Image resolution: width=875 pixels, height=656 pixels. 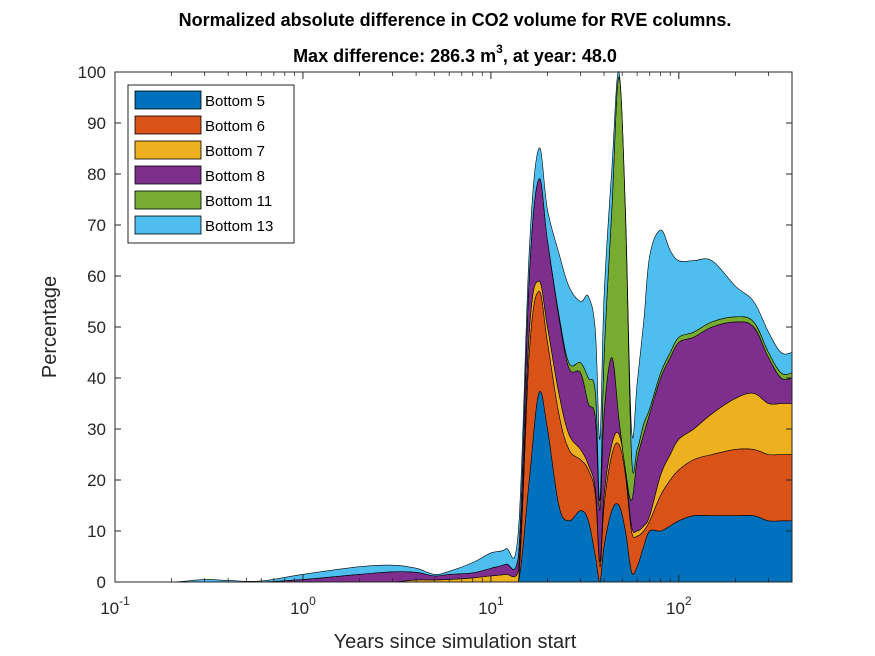 What do you see at coordinates (115, 606) in the screenshot?
I see `x-tick-label: 10⁻¹` at bounding box center [115, 606].